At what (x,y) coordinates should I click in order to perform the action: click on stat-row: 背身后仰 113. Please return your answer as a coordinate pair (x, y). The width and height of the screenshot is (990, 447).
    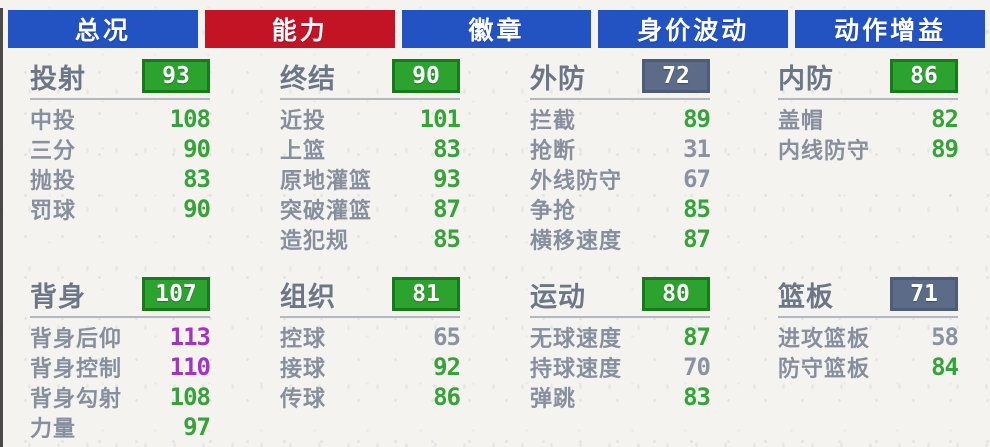
    Looking at the image, I should click on (120, 337).